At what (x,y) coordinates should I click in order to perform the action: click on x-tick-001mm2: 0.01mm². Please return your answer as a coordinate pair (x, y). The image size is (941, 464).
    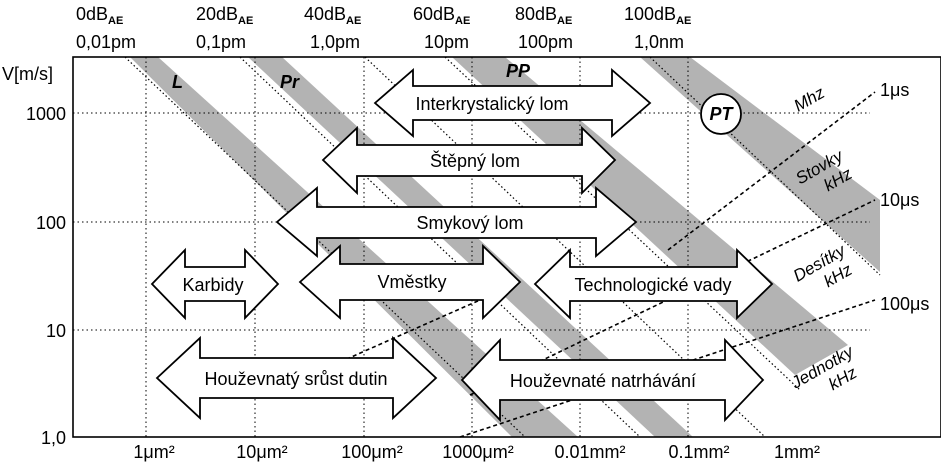
    Looking at the image, I should click on (589, 452).